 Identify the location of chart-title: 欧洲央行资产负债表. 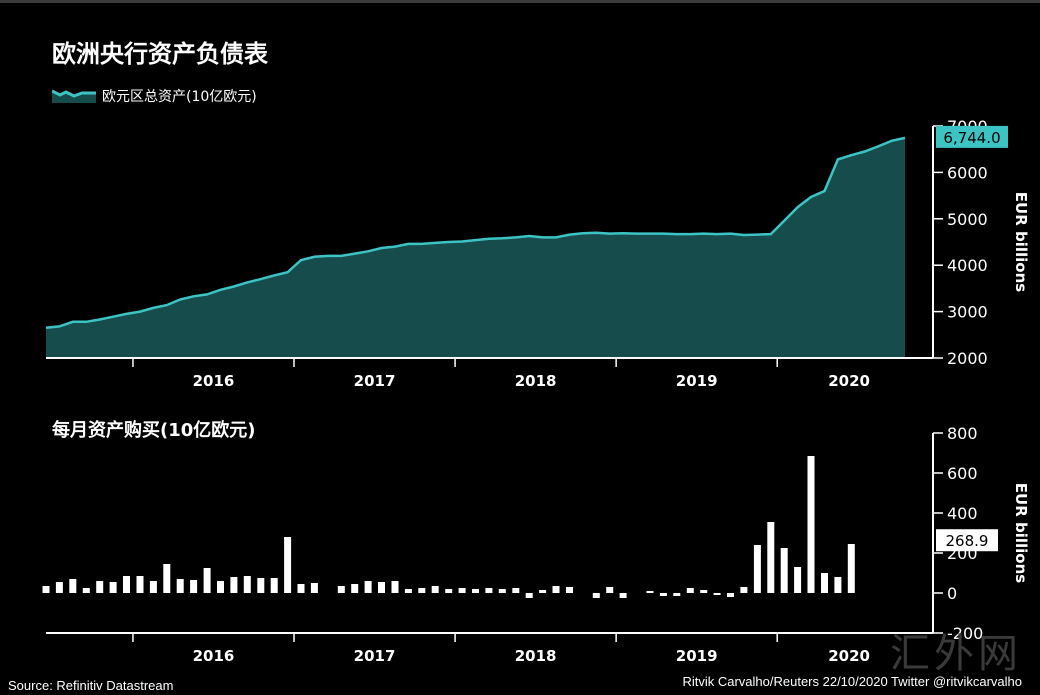
(160, 54).